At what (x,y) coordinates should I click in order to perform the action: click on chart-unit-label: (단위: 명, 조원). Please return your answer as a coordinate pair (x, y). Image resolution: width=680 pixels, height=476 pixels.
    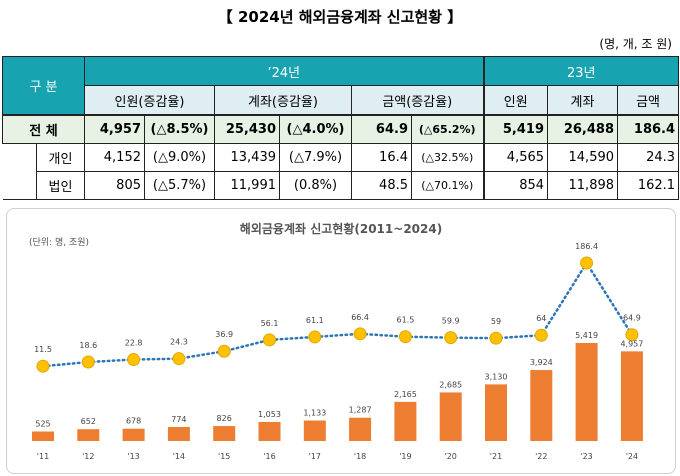
    Looking at the image, I should click on (59, 242).